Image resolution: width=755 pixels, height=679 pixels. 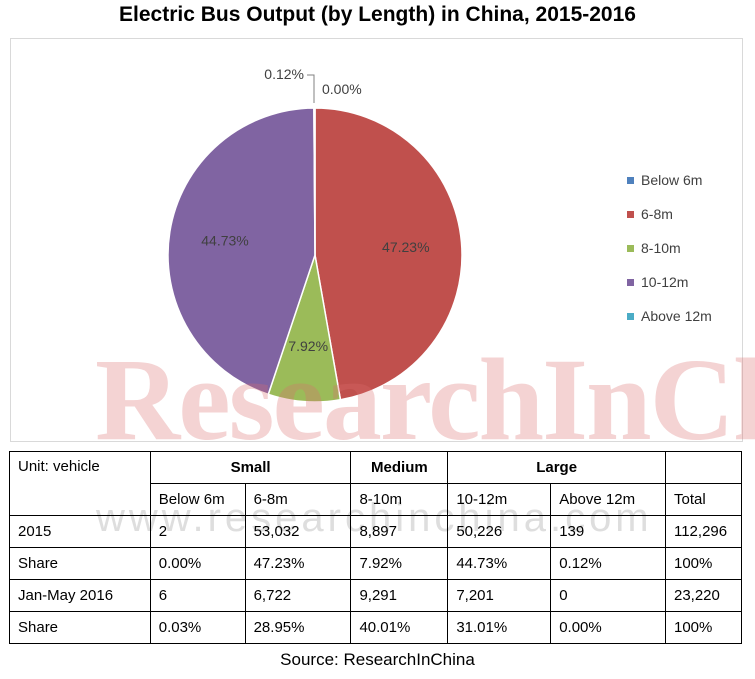 What do you see at coordinates (703, 467) in the screenshot?
I see `group-empty` at bounding box center [703, 467].